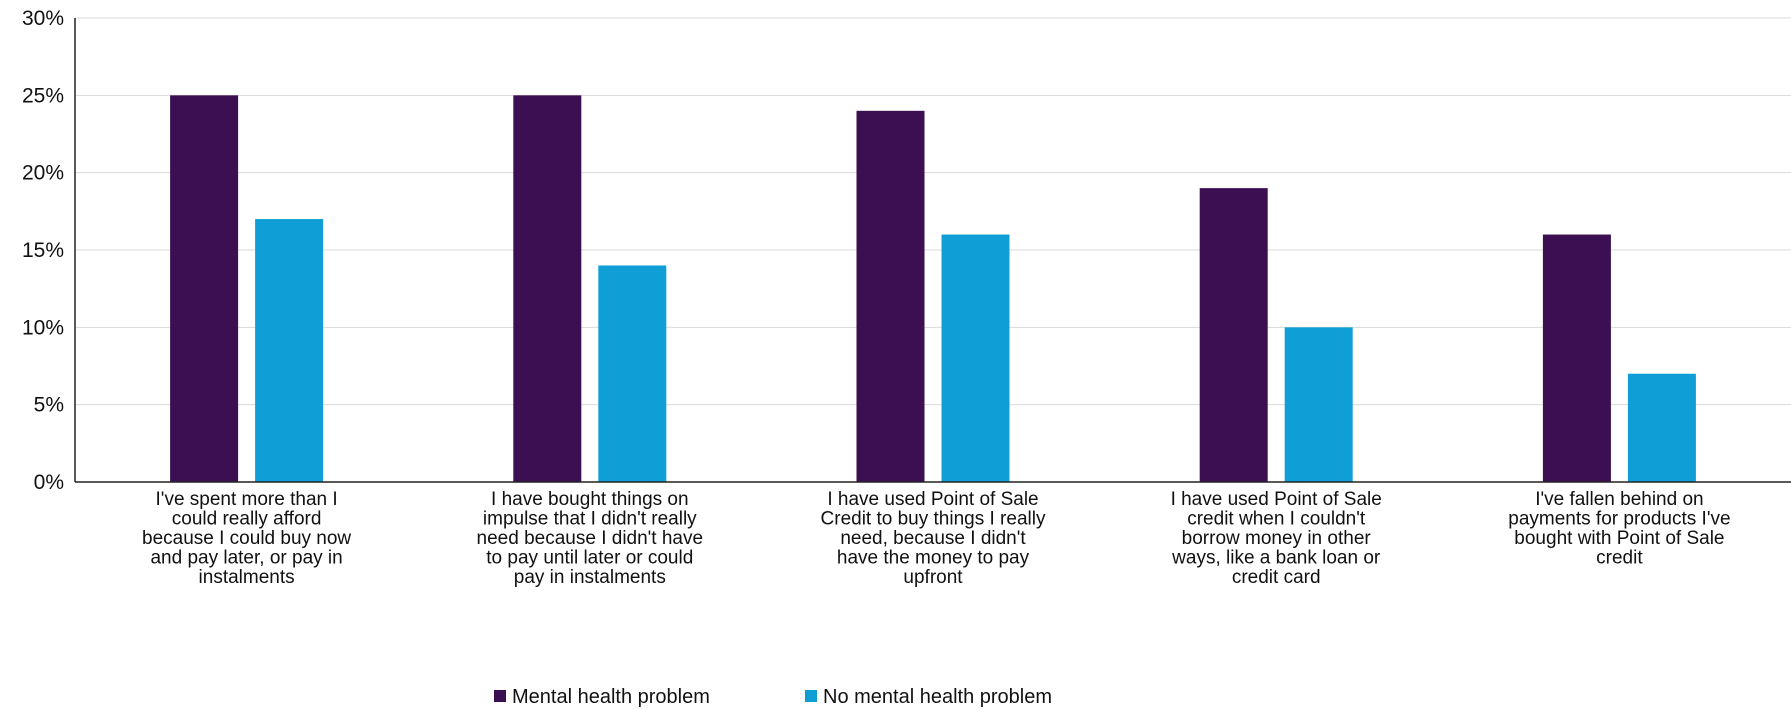 The width and height of the screenshot is (1791, 710). Describe the element at coordinates (49, 405) in the screenshot. I see `y-tick-label: 5%` at that location.